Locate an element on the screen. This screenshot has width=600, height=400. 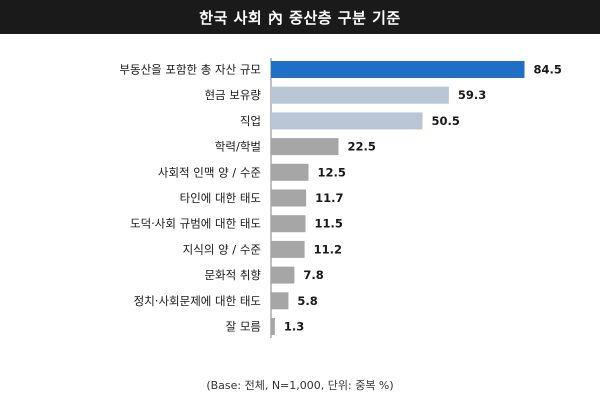
value-label: 7.8 is located at coordinates (313, 275).